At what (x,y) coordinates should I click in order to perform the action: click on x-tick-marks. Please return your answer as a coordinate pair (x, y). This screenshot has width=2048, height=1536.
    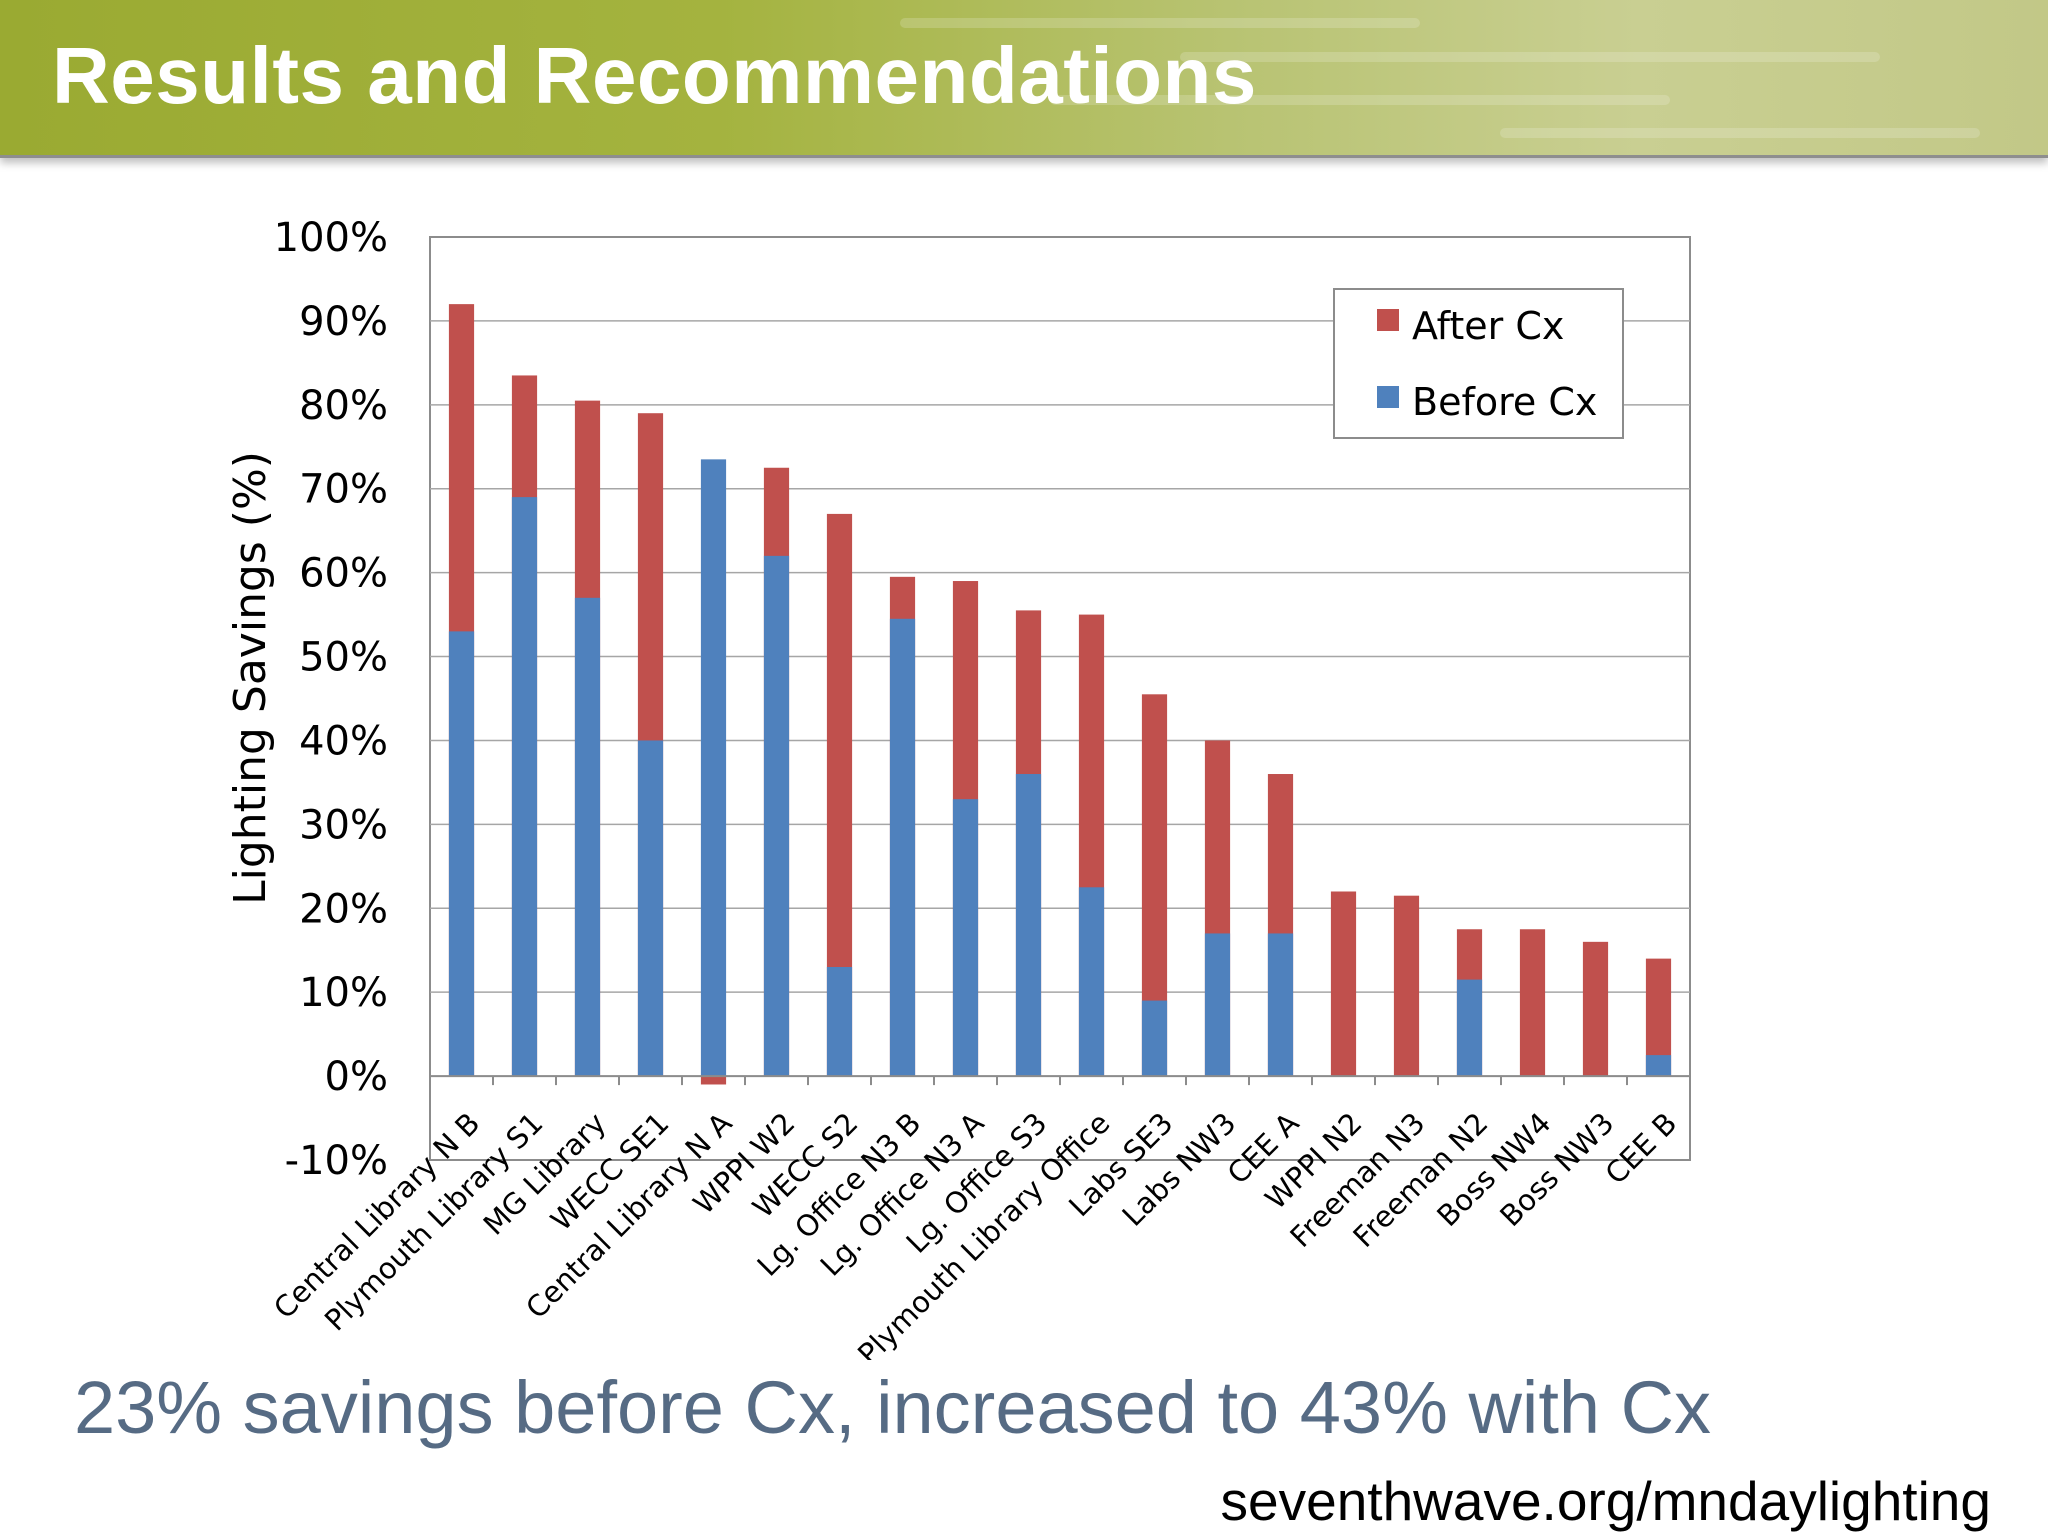
    Looking at the image, I should click on (1060, 1081).